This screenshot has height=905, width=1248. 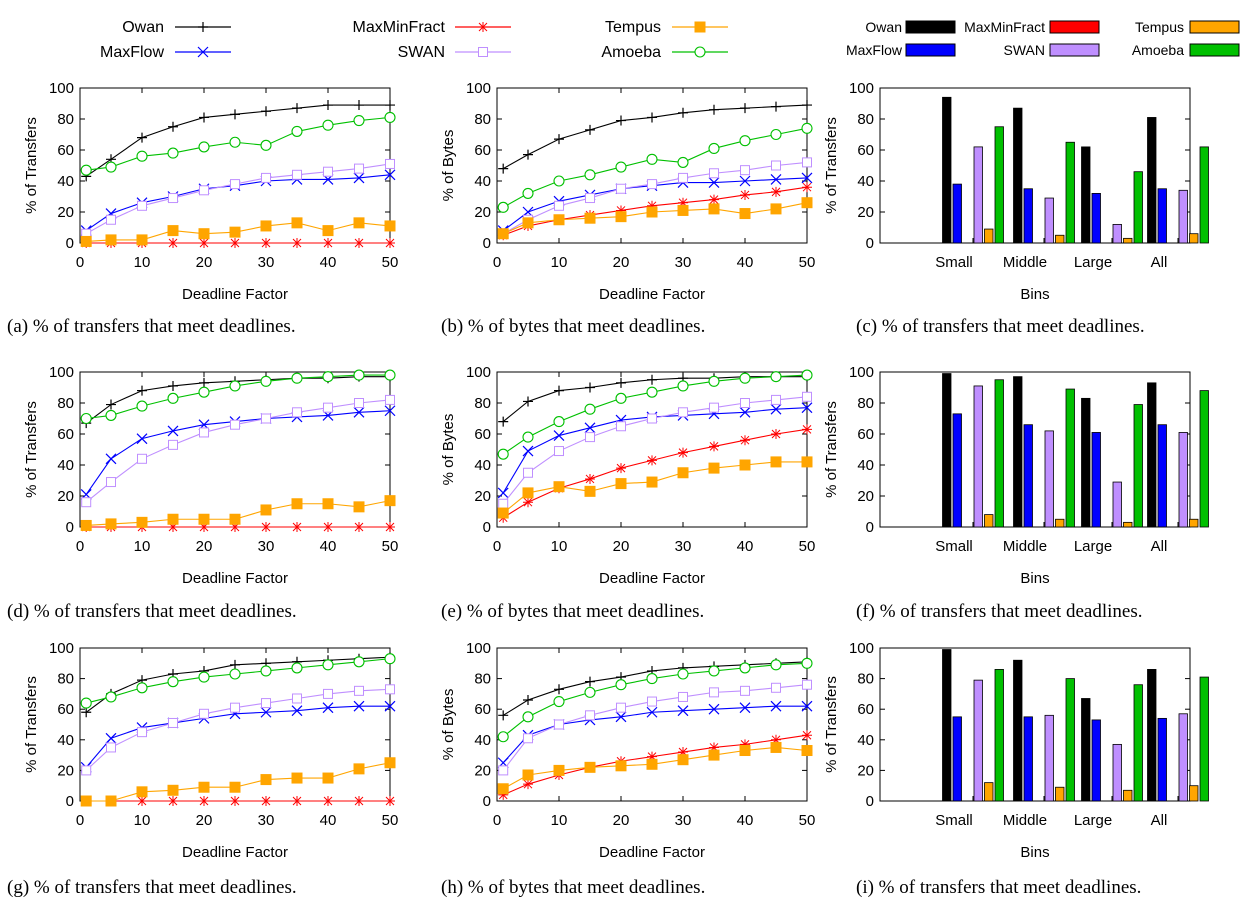 I want to click on x-tick-label: 10, so click(x=142, y=820).